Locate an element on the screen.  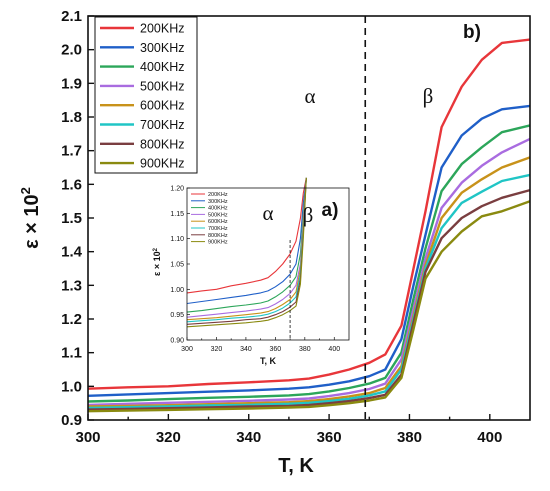
main-y-tick-label: 1.6 is located at coordinates (71, 184).